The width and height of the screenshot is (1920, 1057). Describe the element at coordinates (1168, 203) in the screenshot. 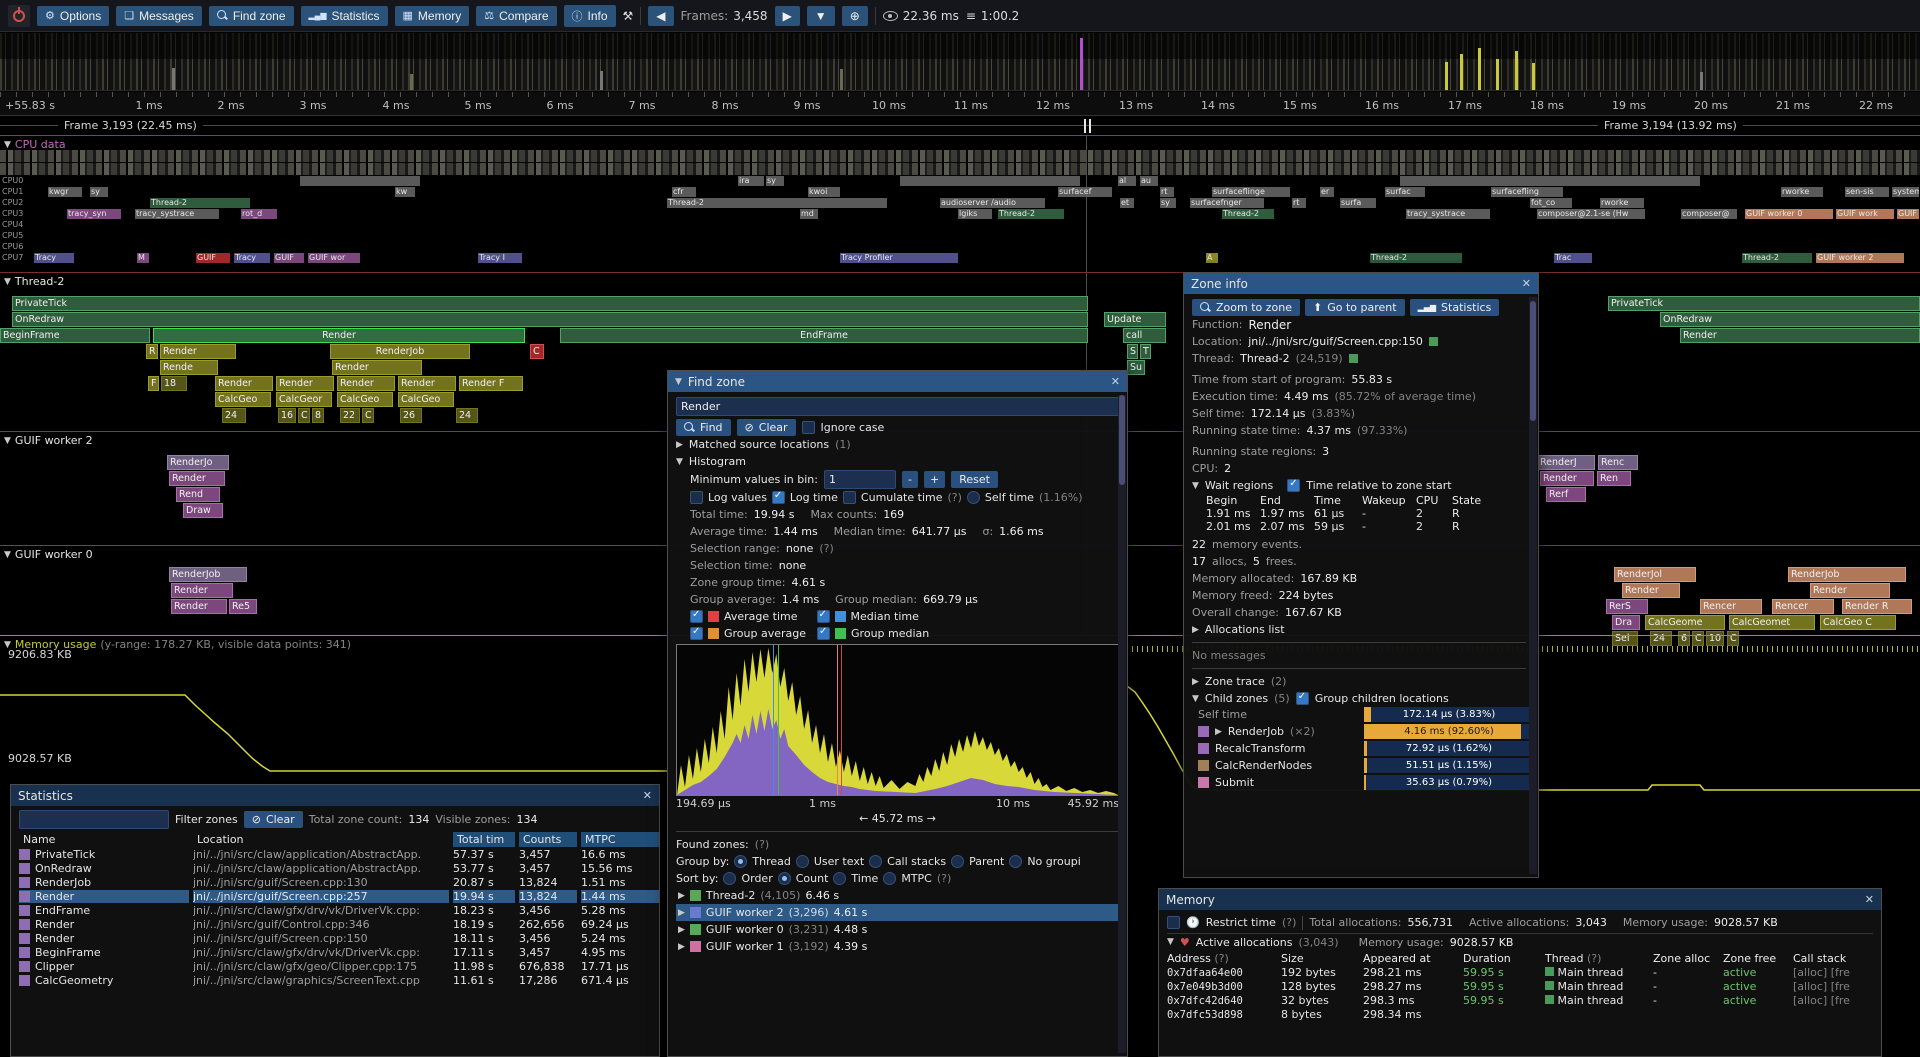

I see `cpu-zone: sy` at that location.